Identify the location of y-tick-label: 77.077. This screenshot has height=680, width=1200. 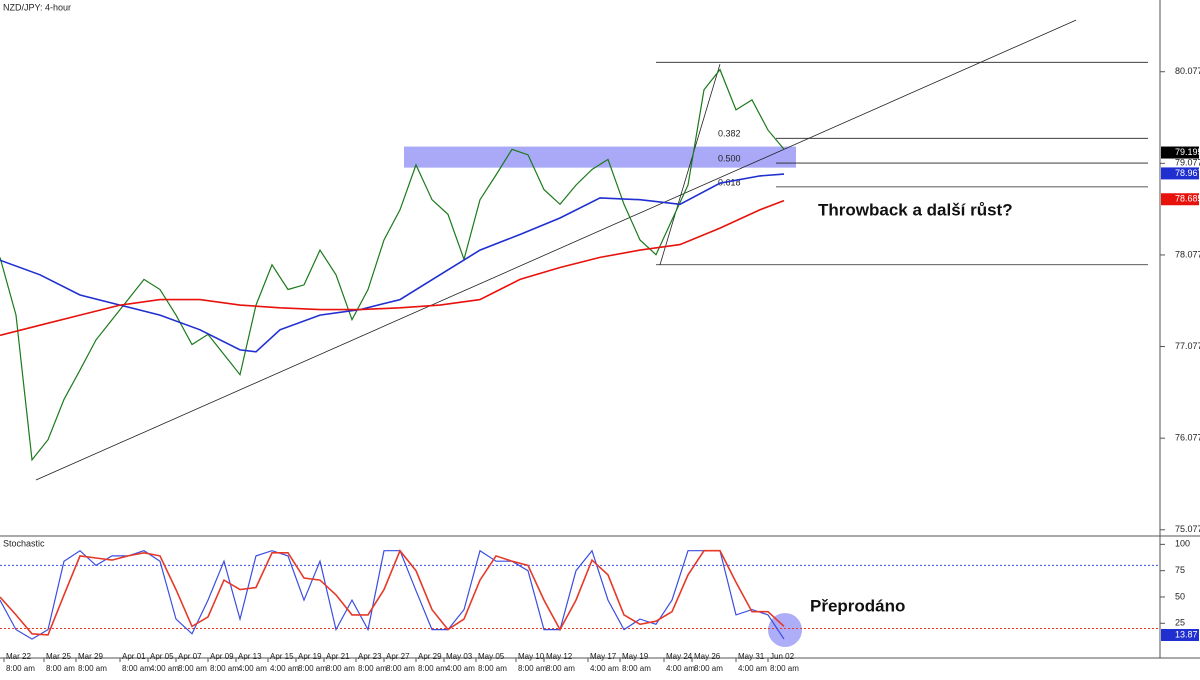
(1187, 346).